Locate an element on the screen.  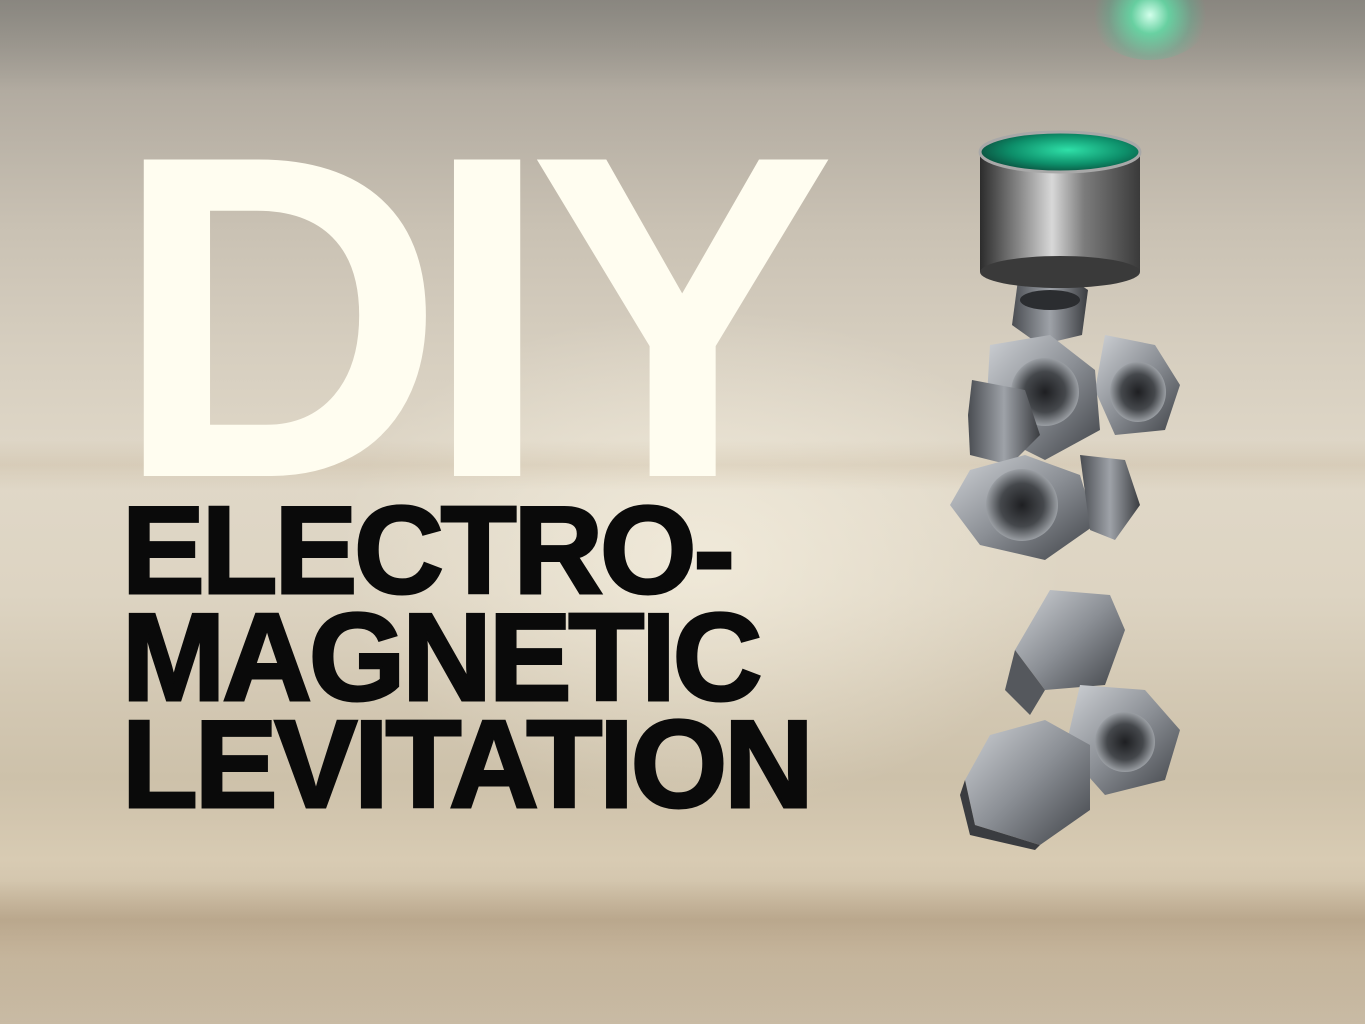
levitating-nuts-illustration is located at coordinates (1065, 490).